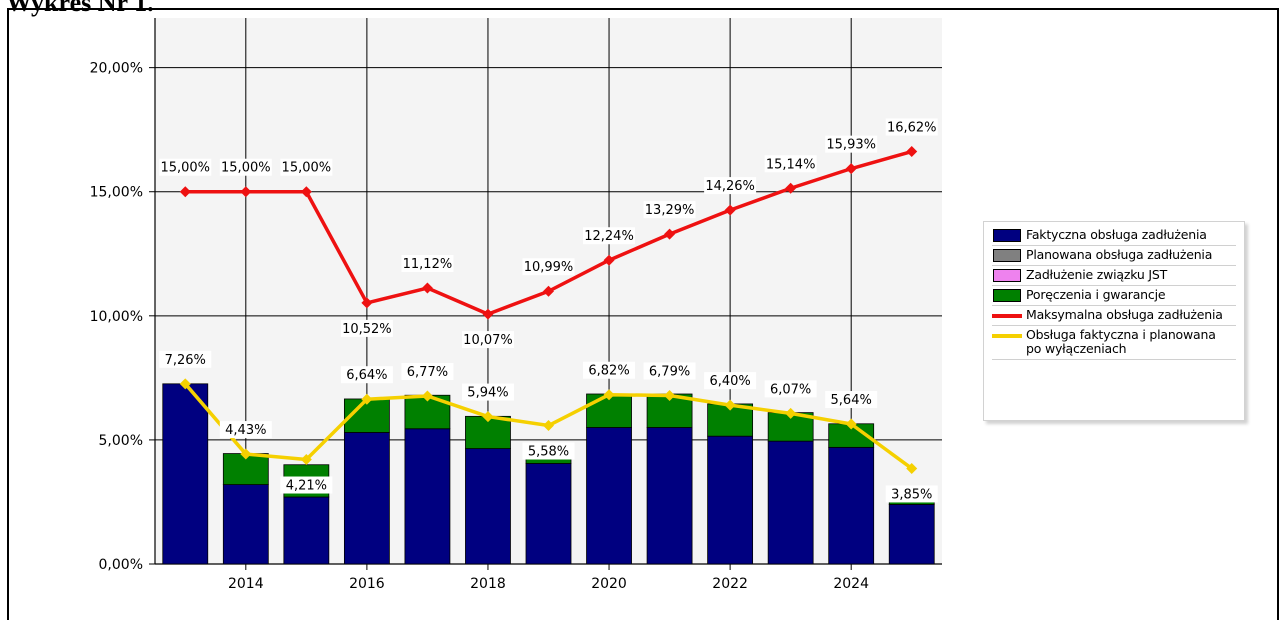 The image size is (1285, 621). I want to click on data-label: 6,07%, so click(790, 389).